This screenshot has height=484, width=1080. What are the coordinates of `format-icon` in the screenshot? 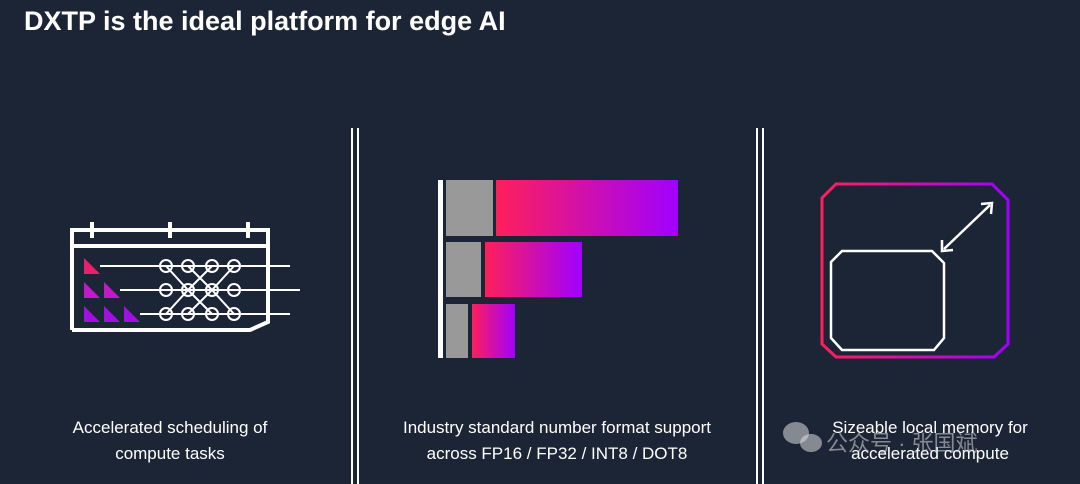 It's located at (558, 269).